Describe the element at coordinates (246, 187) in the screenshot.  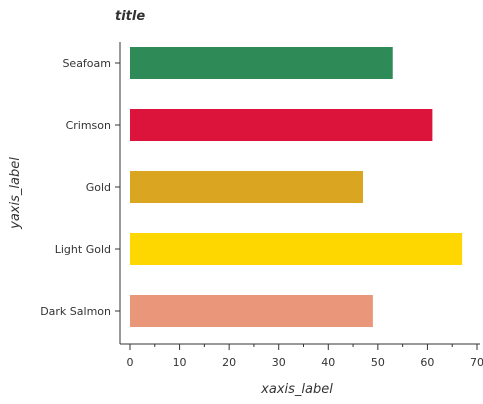
I see `bar-gold` at that location.